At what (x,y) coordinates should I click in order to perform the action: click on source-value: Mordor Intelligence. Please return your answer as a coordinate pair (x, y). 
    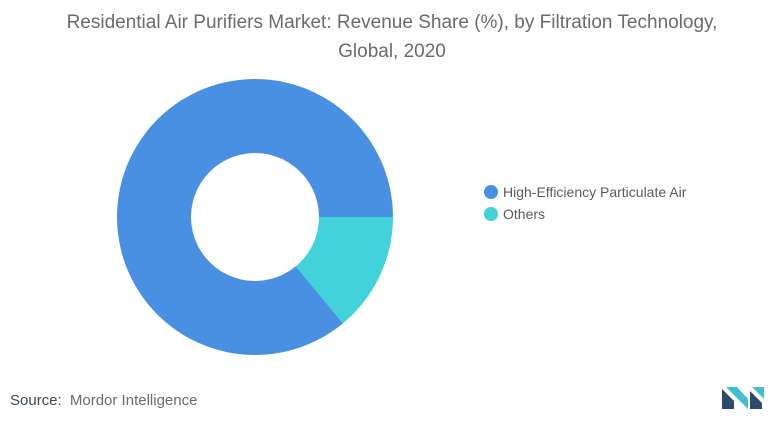
    Looking at the image, I should click on (133, 400).